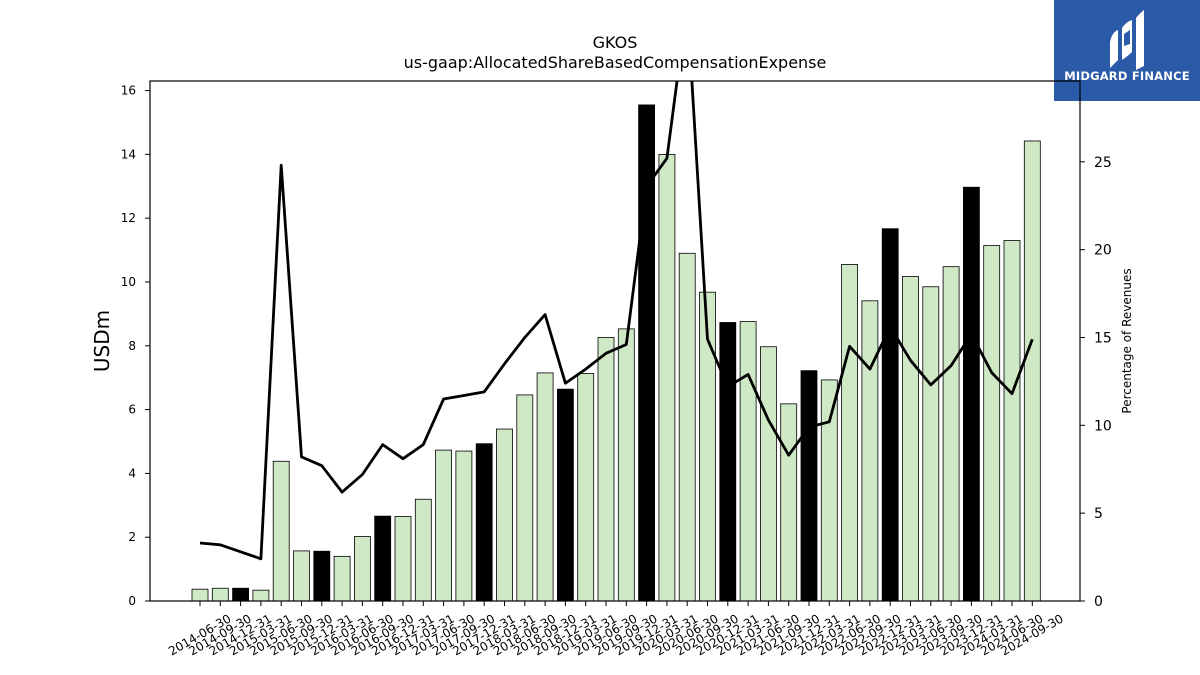 Image resolution: width=1200 pixels, height=675 pixels. What do you see at coordinates (1127, 76) in the screenshot?
I see `brand-name: MIDGARD FINANCE` at bounding box center [1127, 76].